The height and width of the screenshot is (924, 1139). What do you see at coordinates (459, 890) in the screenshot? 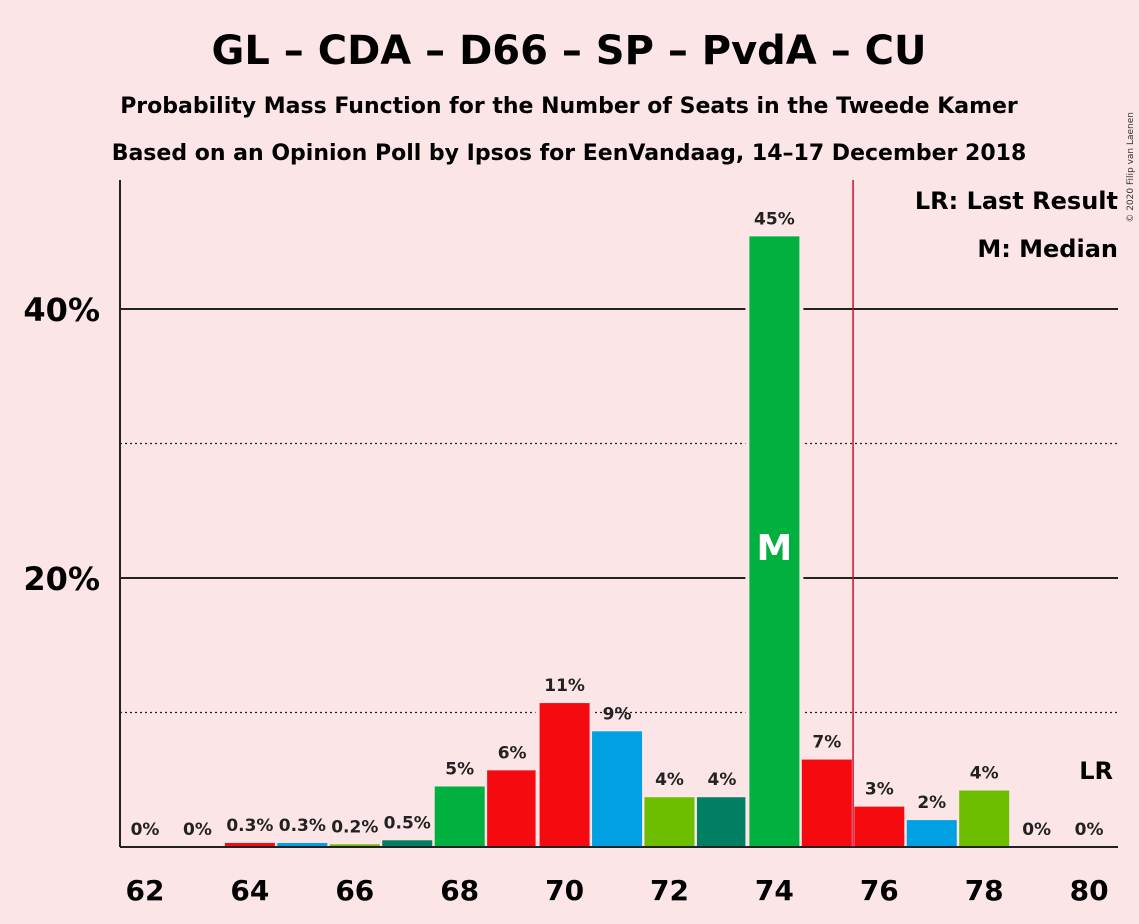
I see `x-tick-label: 68` at bounding box center [459, 890].